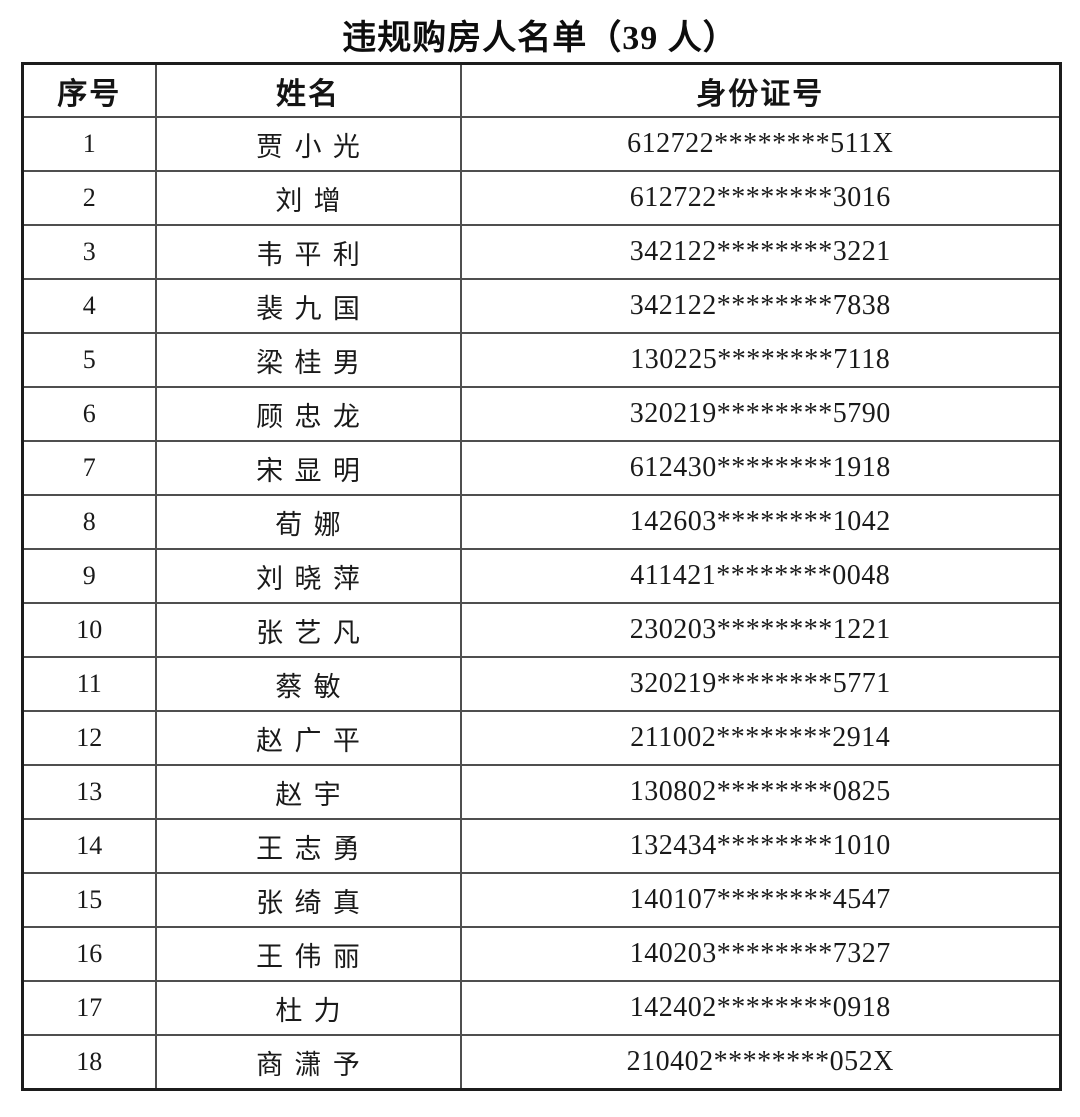 The height and width of the screenshot is (1117, 1080). Describe the element at coordinates (760, 198) in the screenshot. I see `id-cell: 612722********3016` at that location.